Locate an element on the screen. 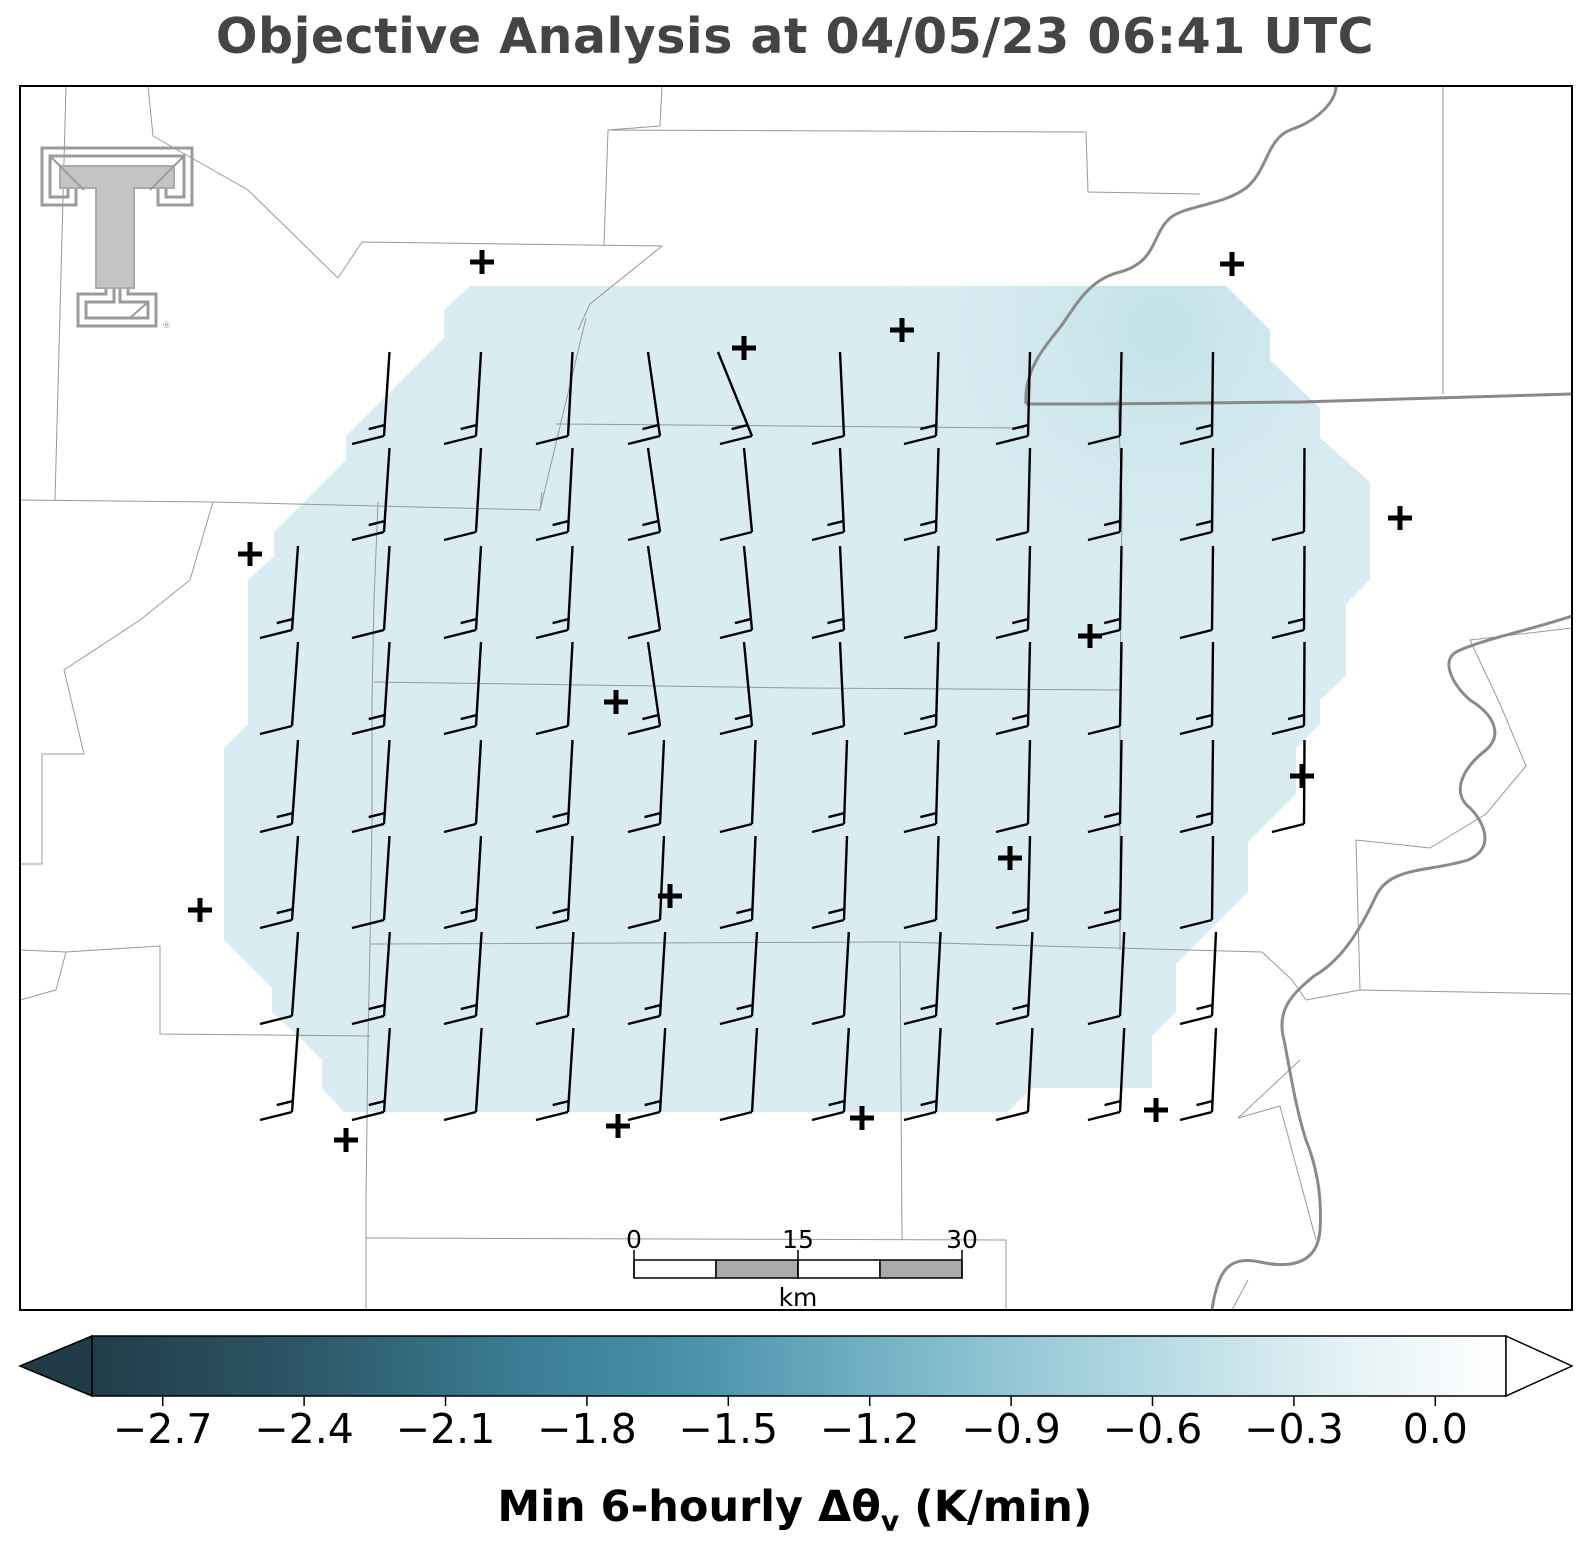 The image size is (1590, 1550). colorbar-extend-max is located at coordinates (1539, 1366).